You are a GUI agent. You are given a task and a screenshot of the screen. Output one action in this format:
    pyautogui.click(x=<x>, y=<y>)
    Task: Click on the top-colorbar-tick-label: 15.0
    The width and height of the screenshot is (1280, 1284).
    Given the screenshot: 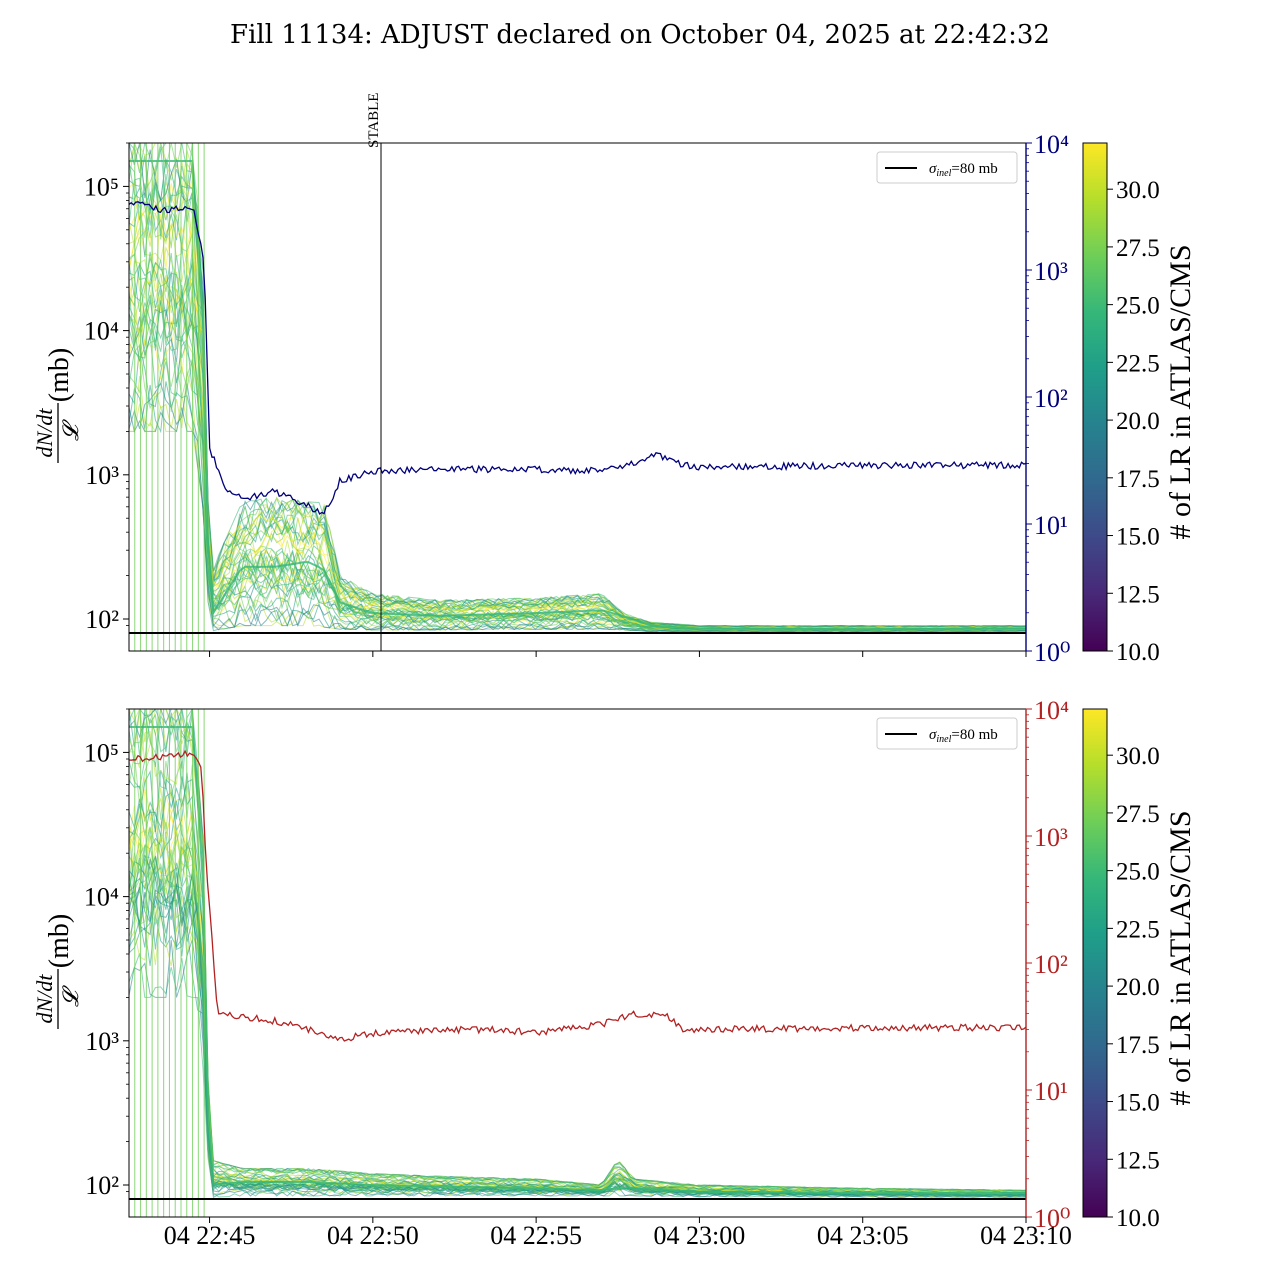 What is the action you would take?
    pyautogui.click(x=1138, y=537)
    